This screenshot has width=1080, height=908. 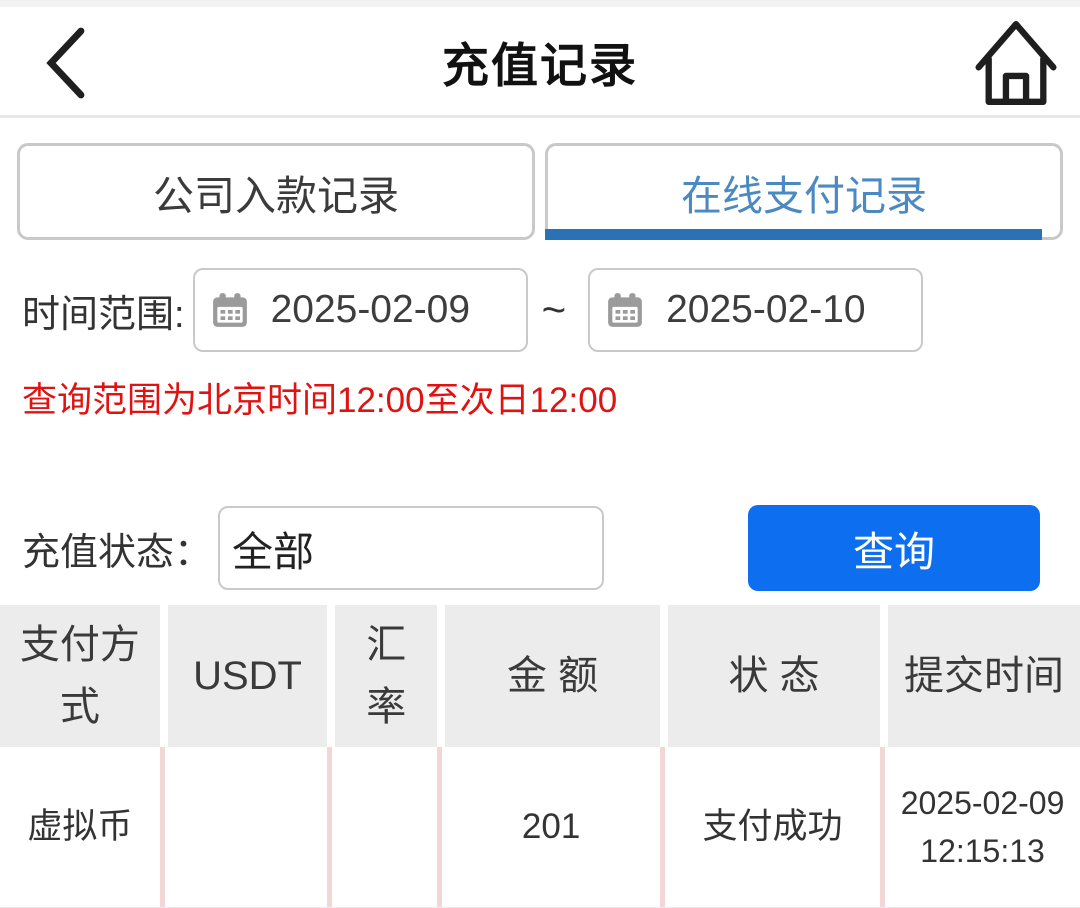 I want to click on home-button, so click(x=1016, y=63).